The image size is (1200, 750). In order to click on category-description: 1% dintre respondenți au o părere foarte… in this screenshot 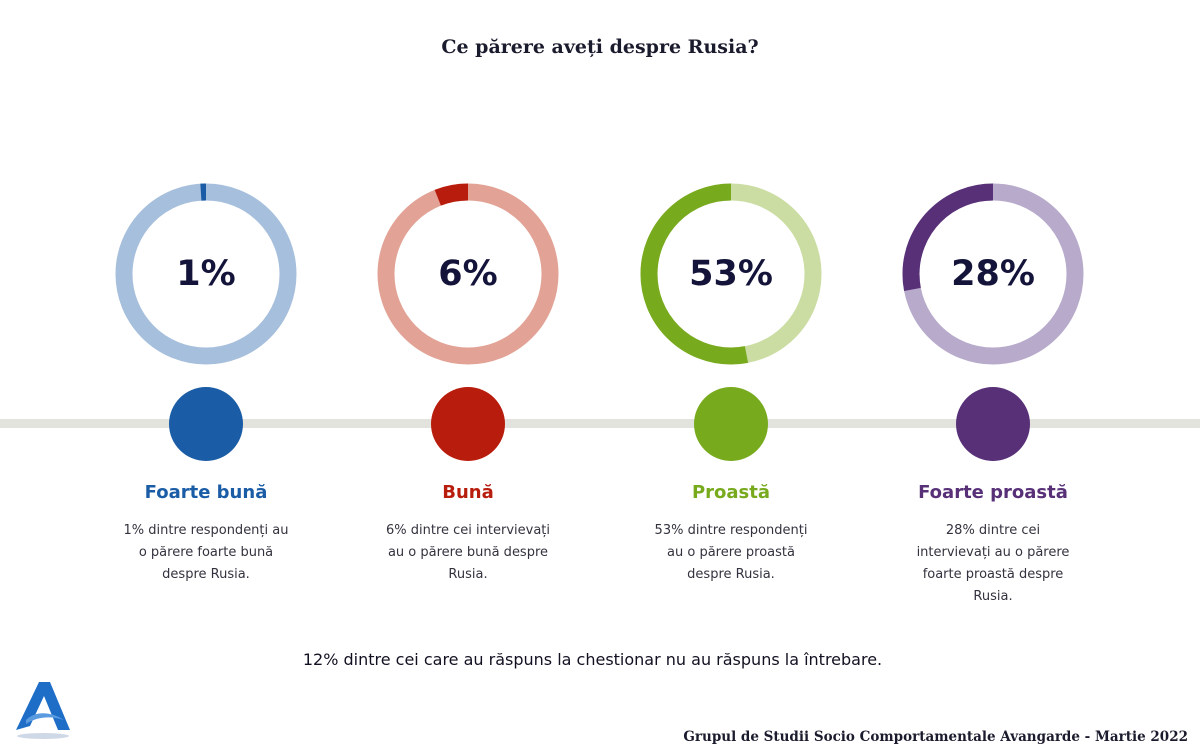, I will do `click(206, 552)`.